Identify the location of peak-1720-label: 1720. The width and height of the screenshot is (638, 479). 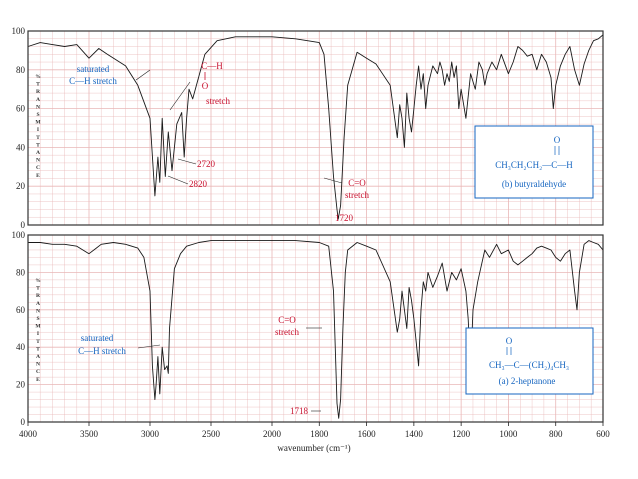
(344, 218).